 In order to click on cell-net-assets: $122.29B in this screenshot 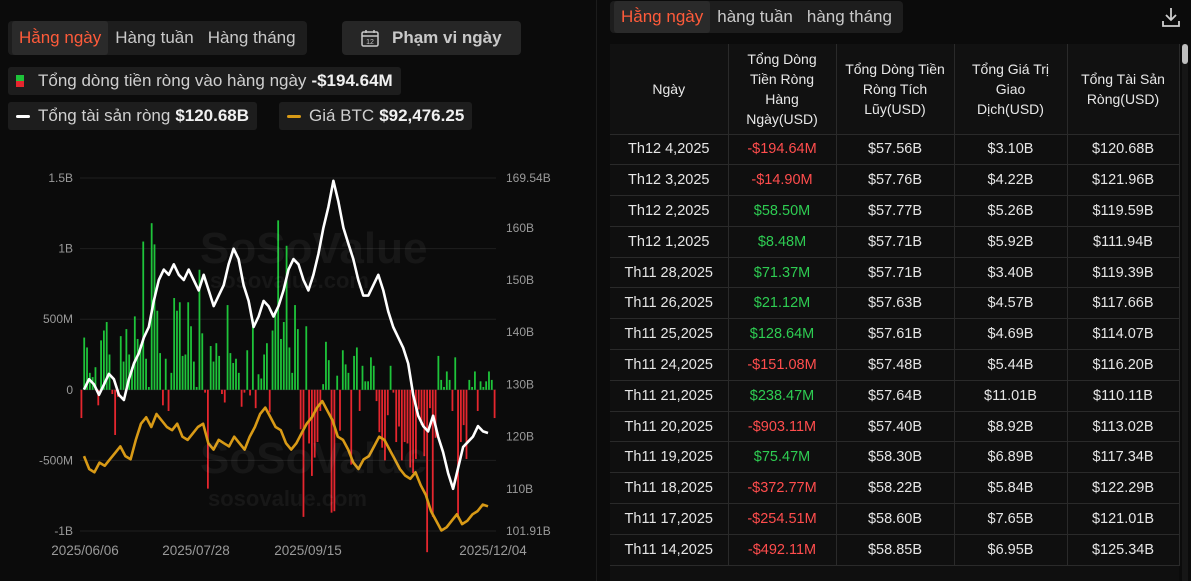, I will do `click(1123, 488)`.